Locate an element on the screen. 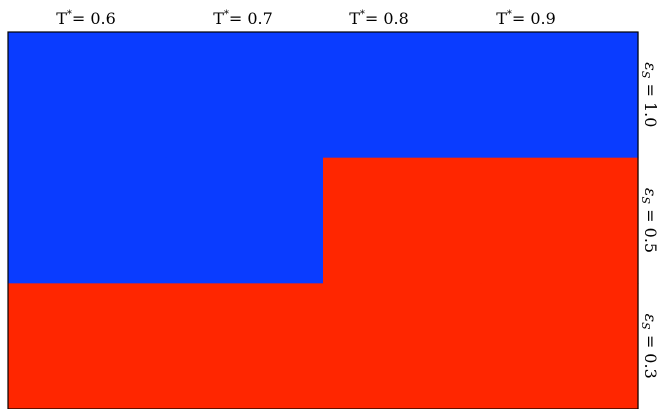 The image size is (661, 409). column-label: T*= 0.9 is located at coordinates (526, 18).